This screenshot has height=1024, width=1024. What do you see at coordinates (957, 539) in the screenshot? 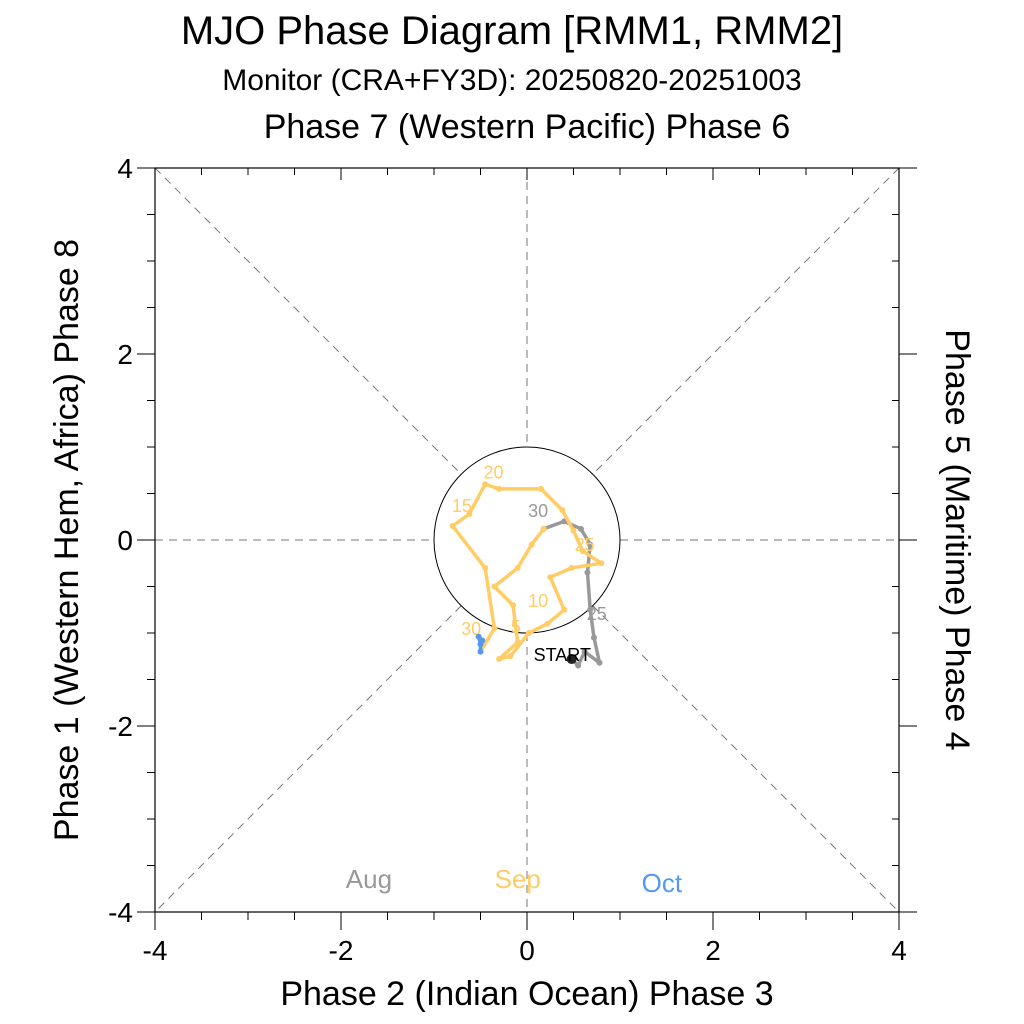
I see `right-phase-label: Phase 5 (Maritime) Phase 4` at bounding box center [957, 539].